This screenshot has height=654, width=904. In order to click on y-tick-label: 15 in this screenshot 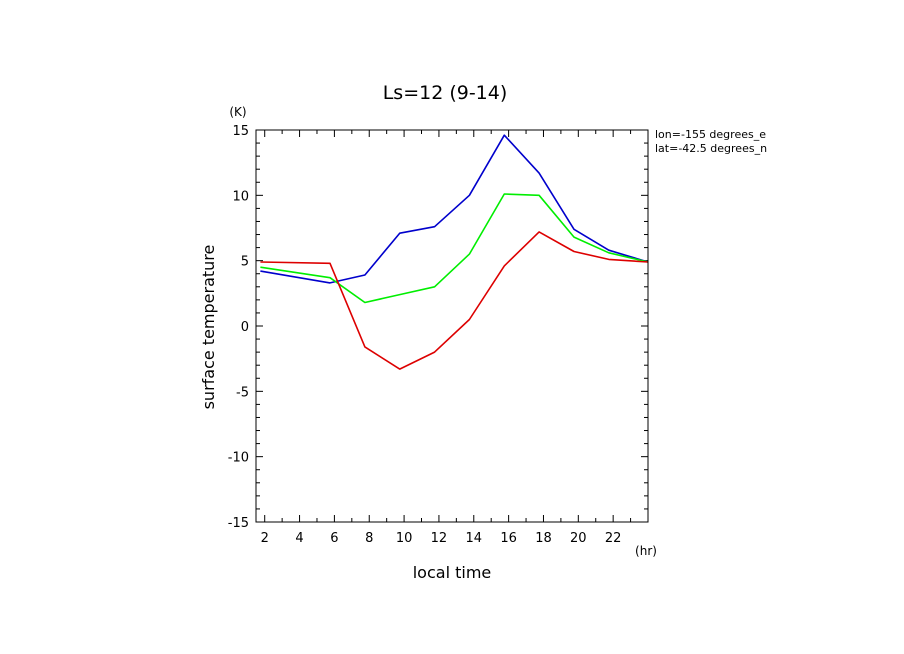, I will do `click(240, 131)`.